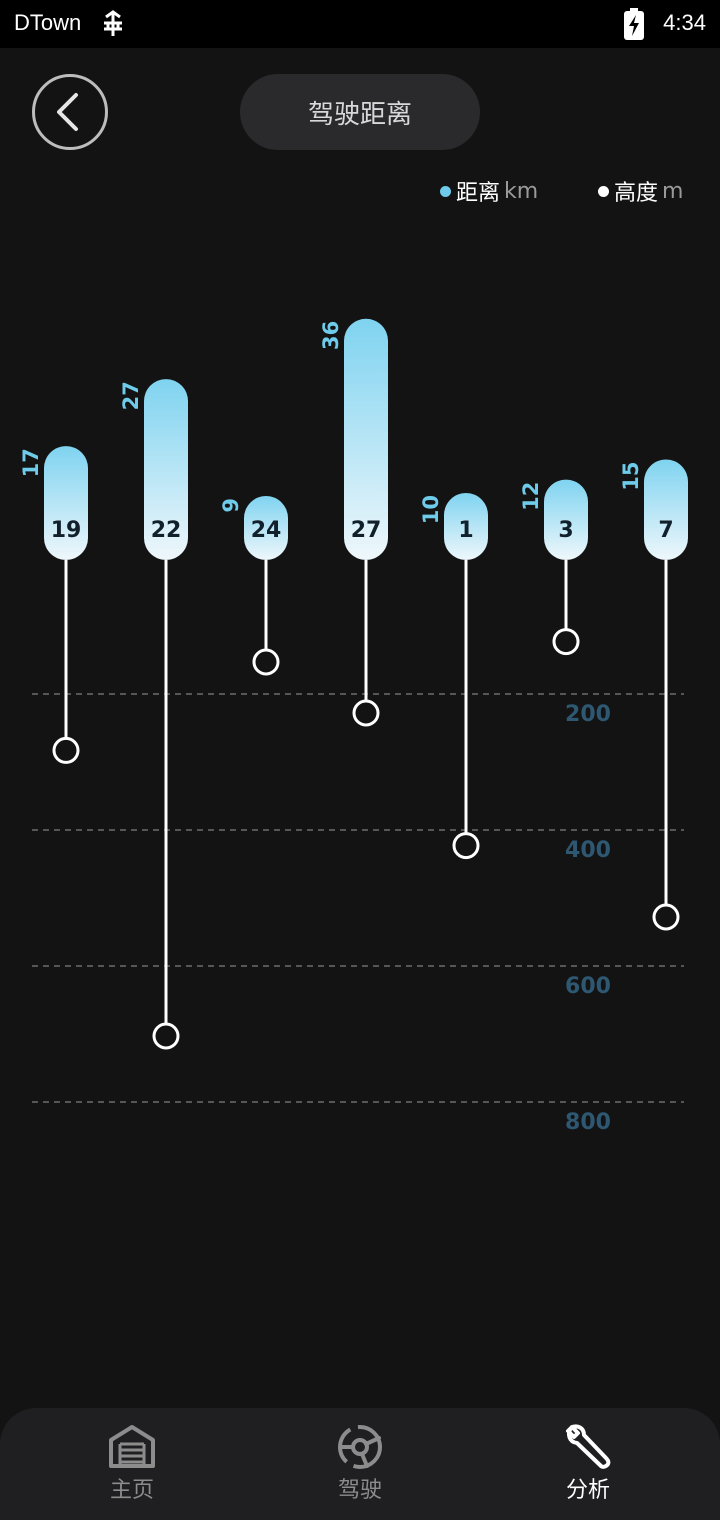  Describe the element at coordinates (665, 530) in the screenshot. I see `x-tick-label: 7` at that location.